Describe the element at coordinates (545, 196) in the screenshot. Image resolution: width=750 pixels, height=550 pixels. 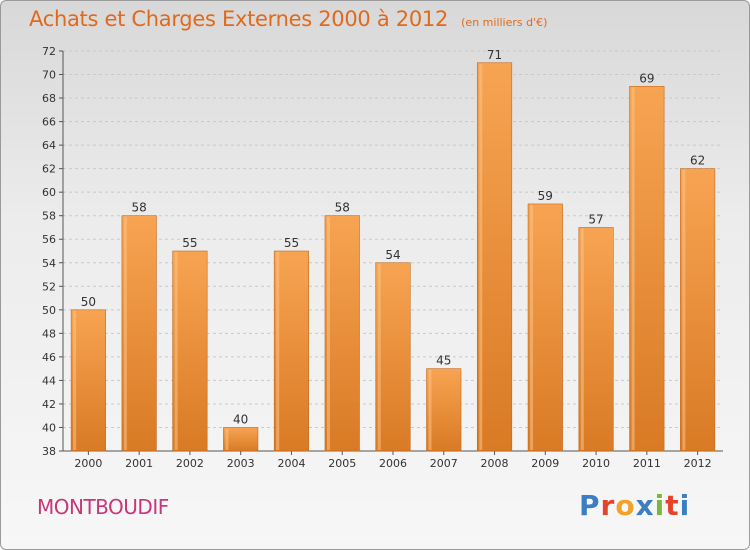
I see `data-label-2009: 59` at that location.